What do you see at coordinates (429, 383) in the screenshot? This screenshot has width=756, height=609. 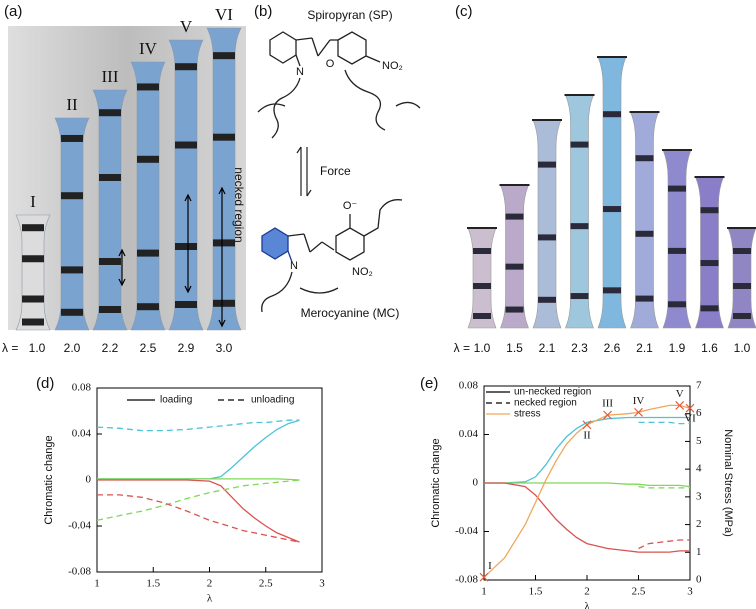 I see `panel-label: (e)` at bounding box center [429, 383].